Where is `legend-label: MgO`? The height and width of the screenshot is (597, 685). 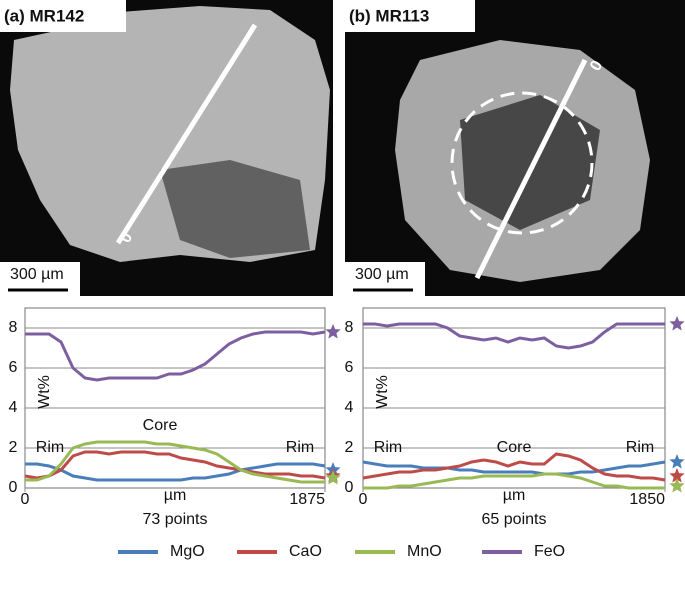
legend-label: MgO is located at coordinates (187, 551).